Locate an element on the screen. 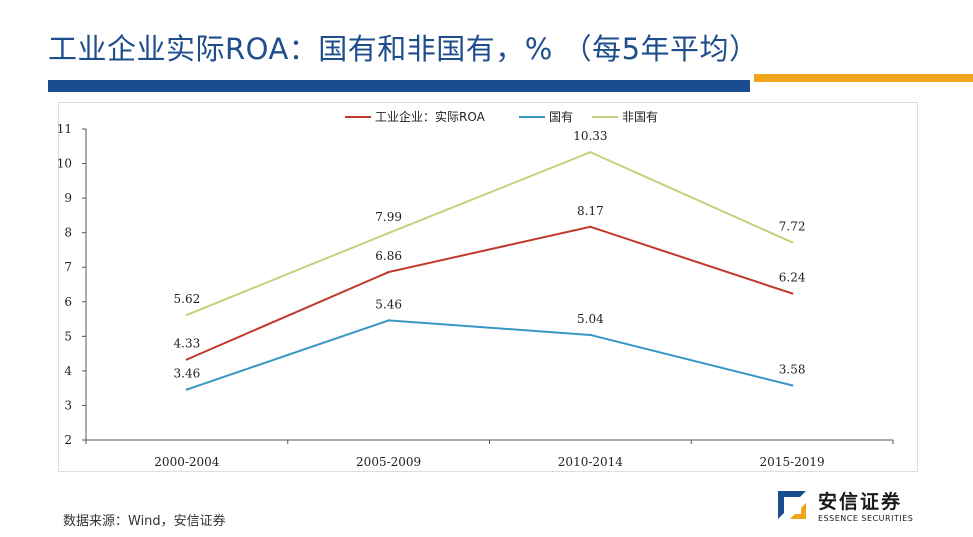 Image resolution: width=973 pixels, height=537 pixels. data-label: 8.17 is located at coordinates (590, 211).